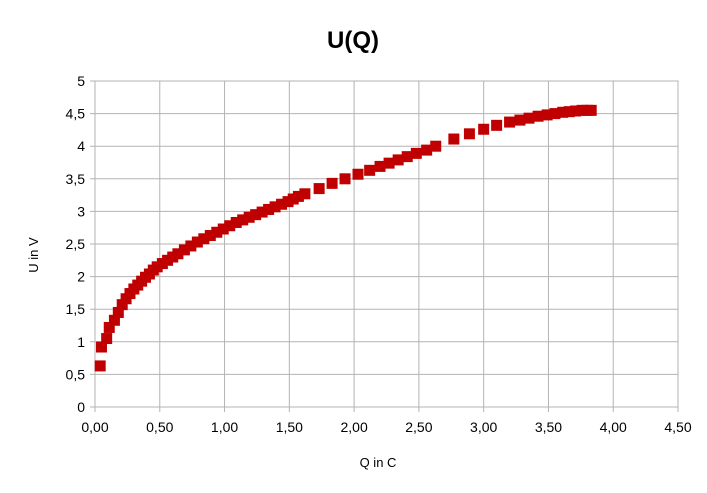  What do you see at coordinates (81, 81) in the screenshot?
I see `y-tick-label: 5` at bounding box center [81, 81].